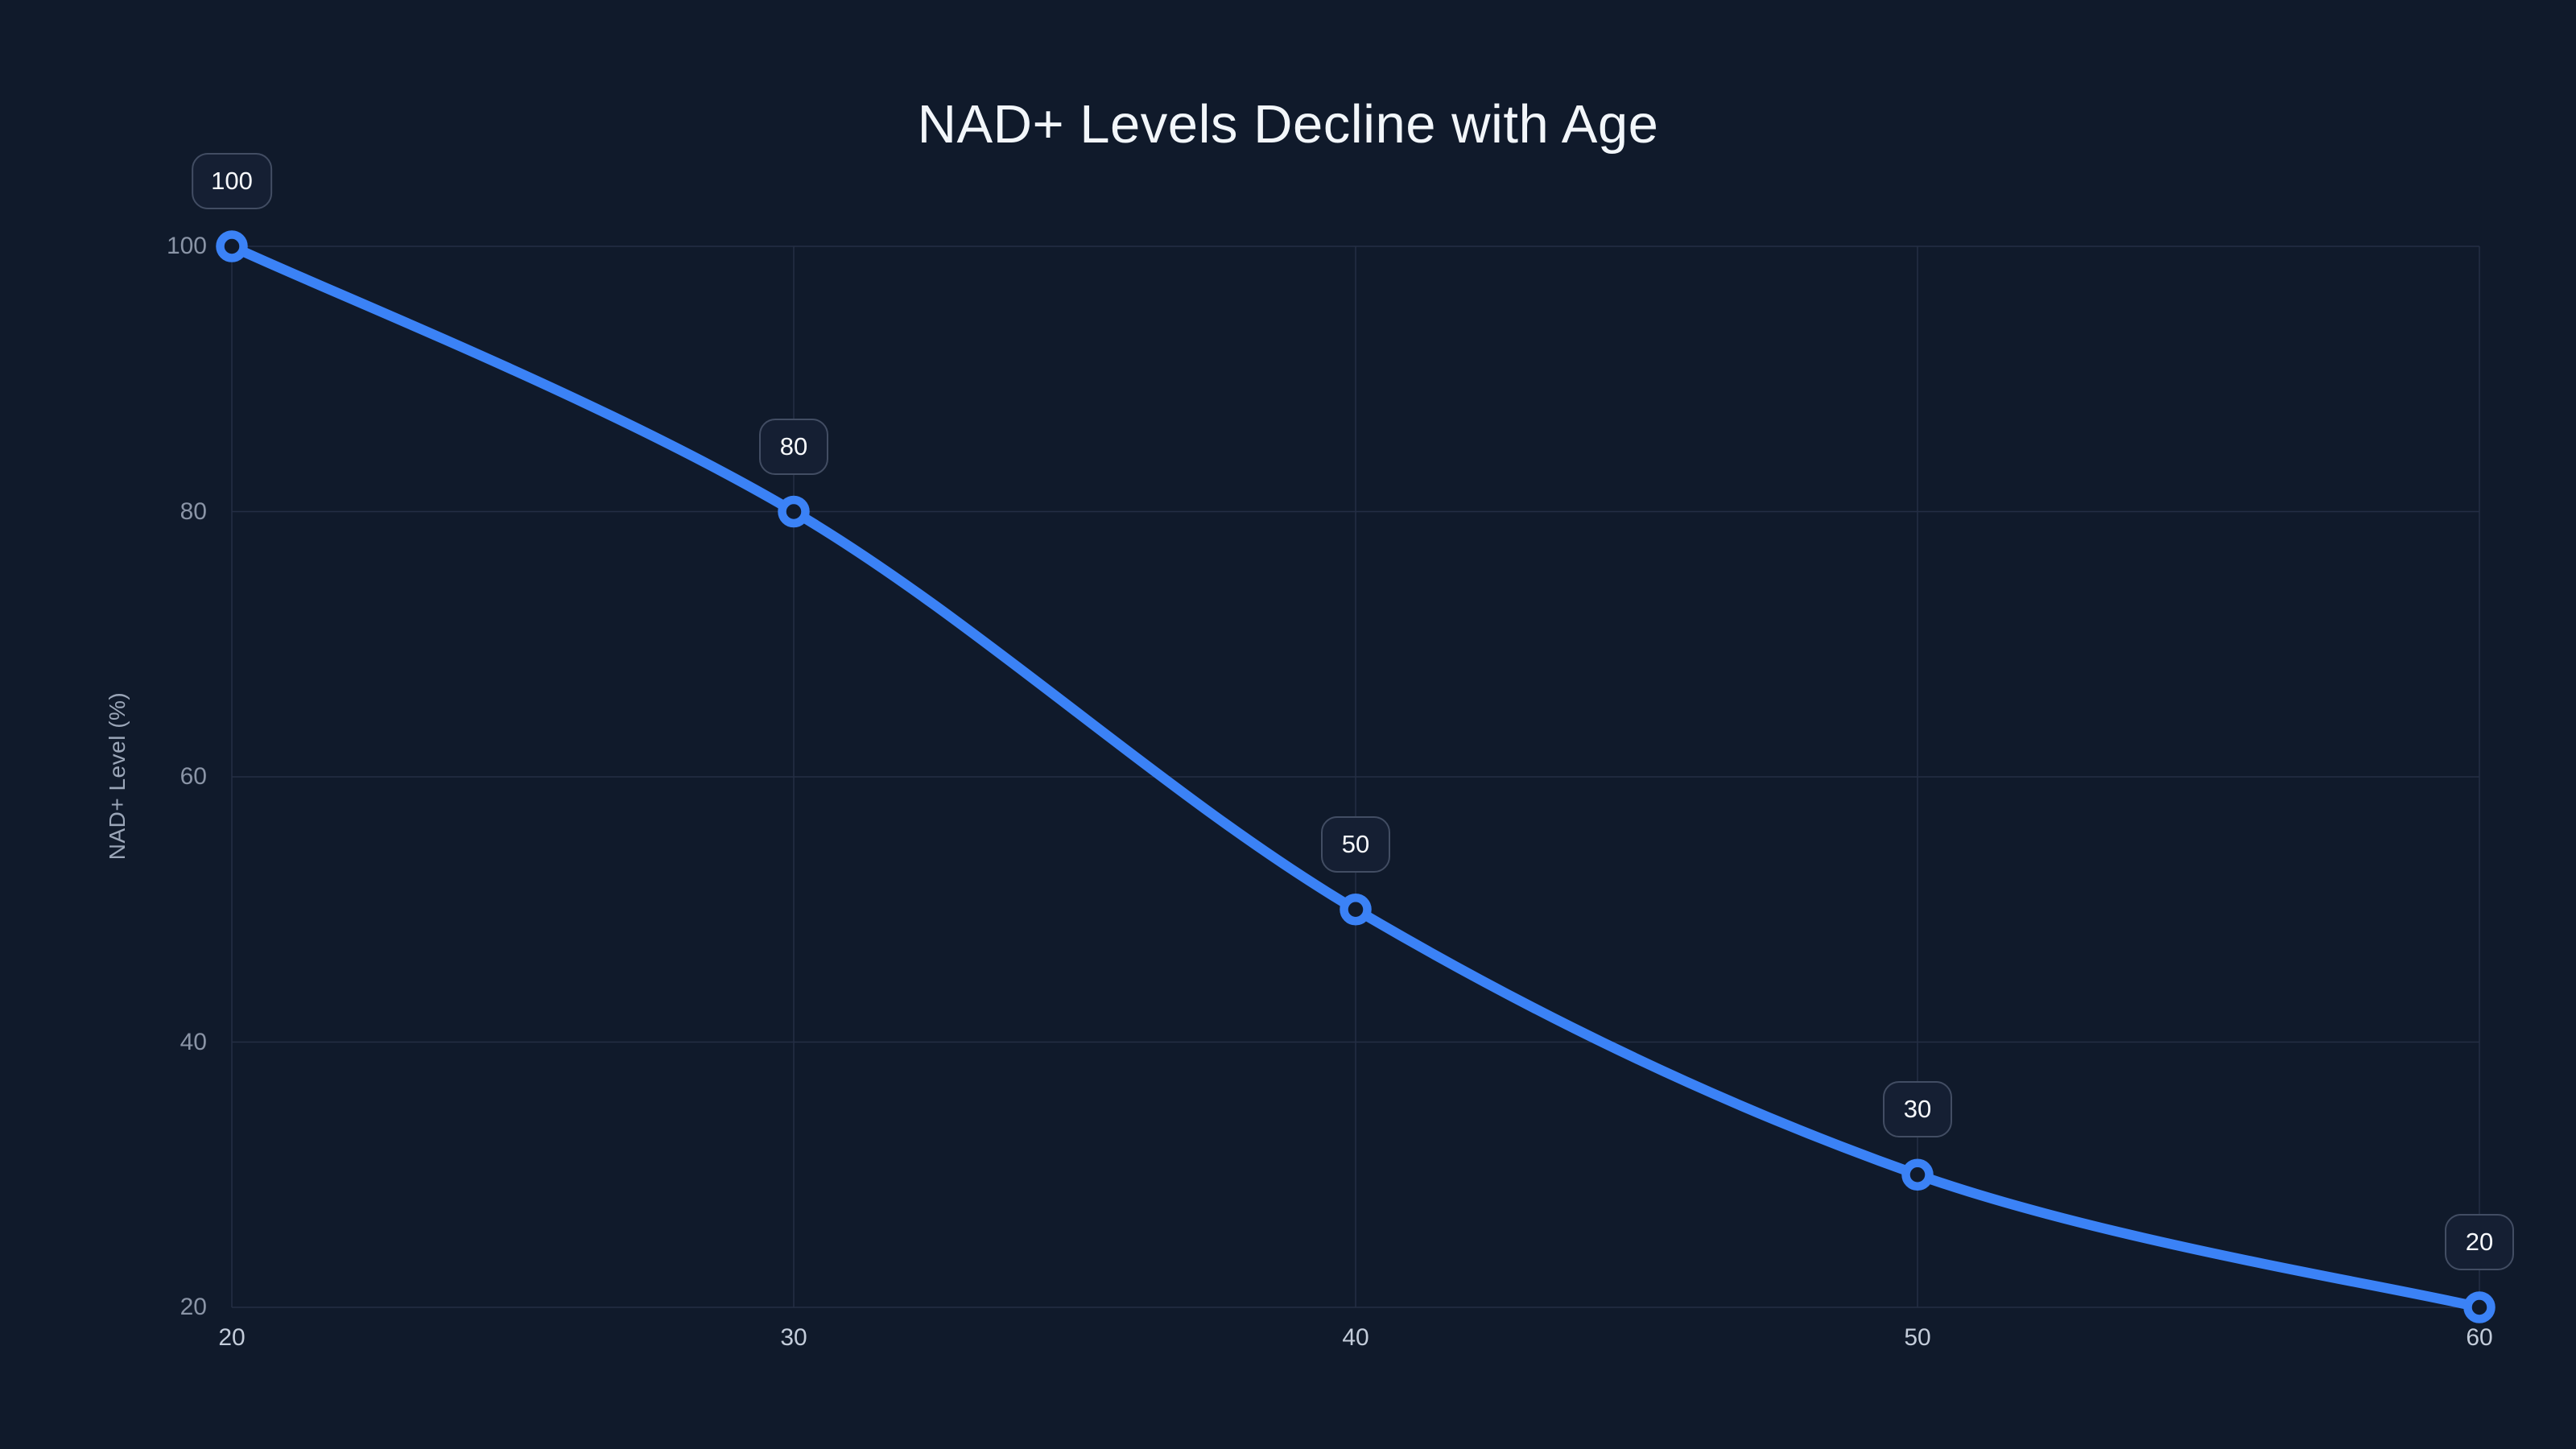 Image resolution: width=2576 pixels, height=1449 pixels. Describe the element at coordinates (2479, 1337) in the screenshot. I see `x-tick-label: 60` at that location.